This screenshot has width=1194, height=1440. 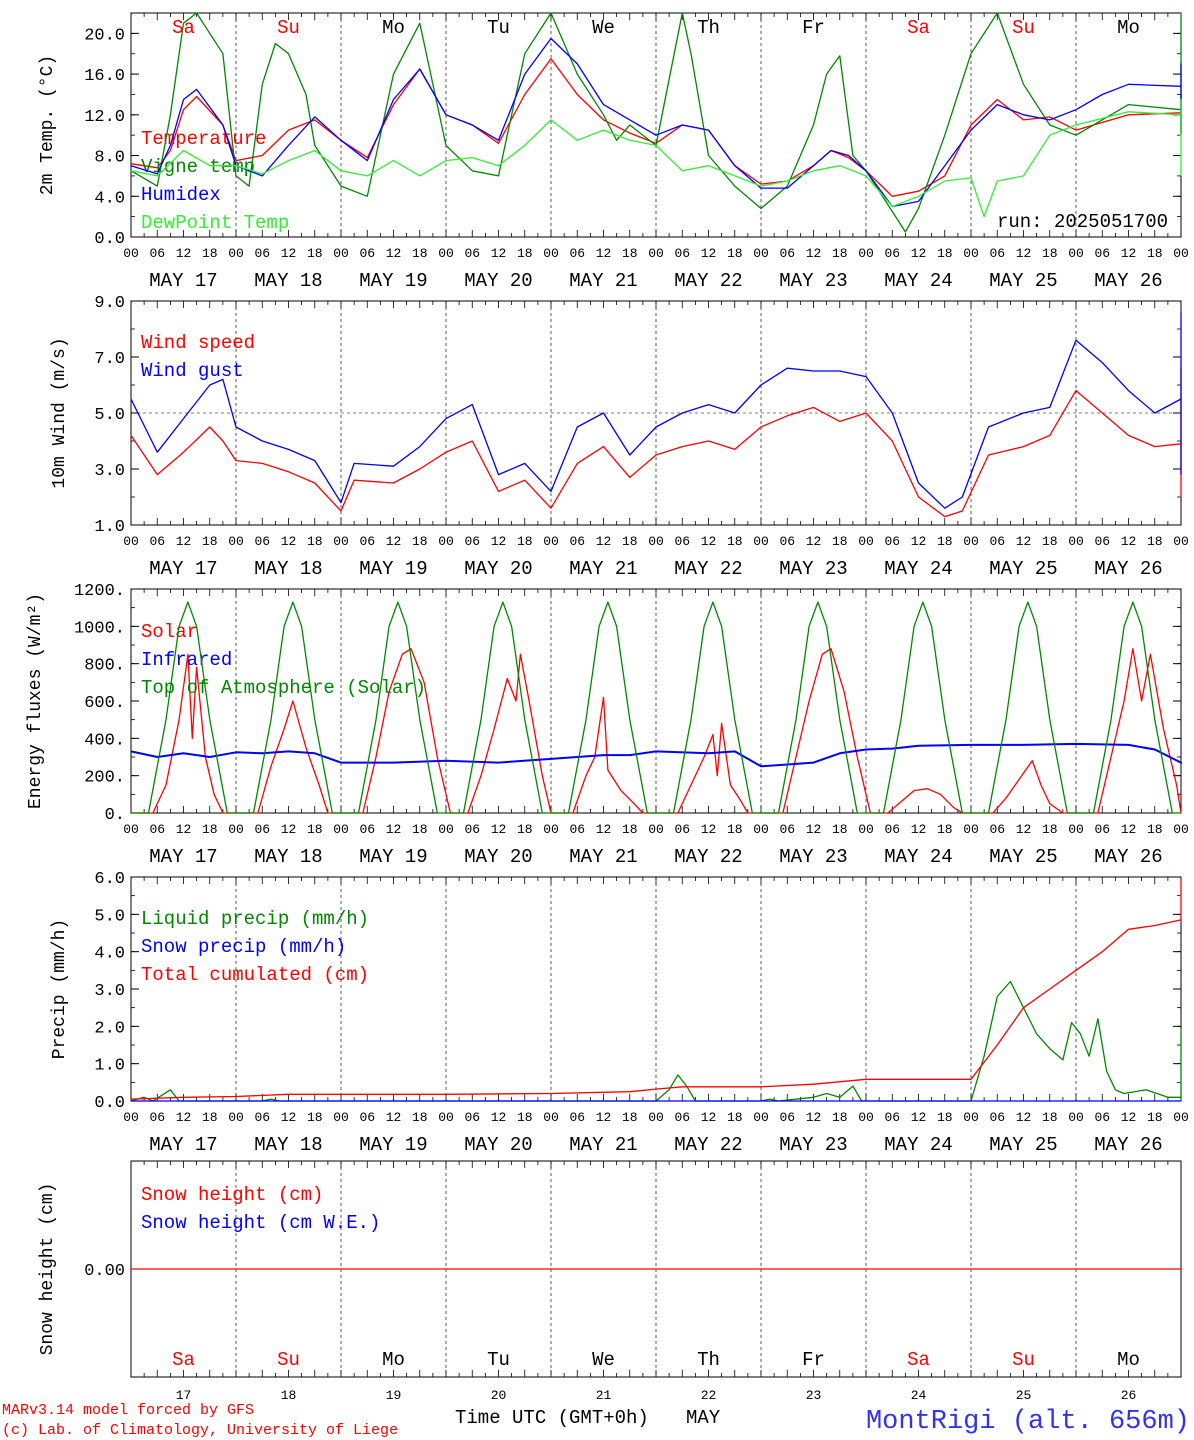 I want to click on date-label: MAY 22, so click(x=708, y=569).